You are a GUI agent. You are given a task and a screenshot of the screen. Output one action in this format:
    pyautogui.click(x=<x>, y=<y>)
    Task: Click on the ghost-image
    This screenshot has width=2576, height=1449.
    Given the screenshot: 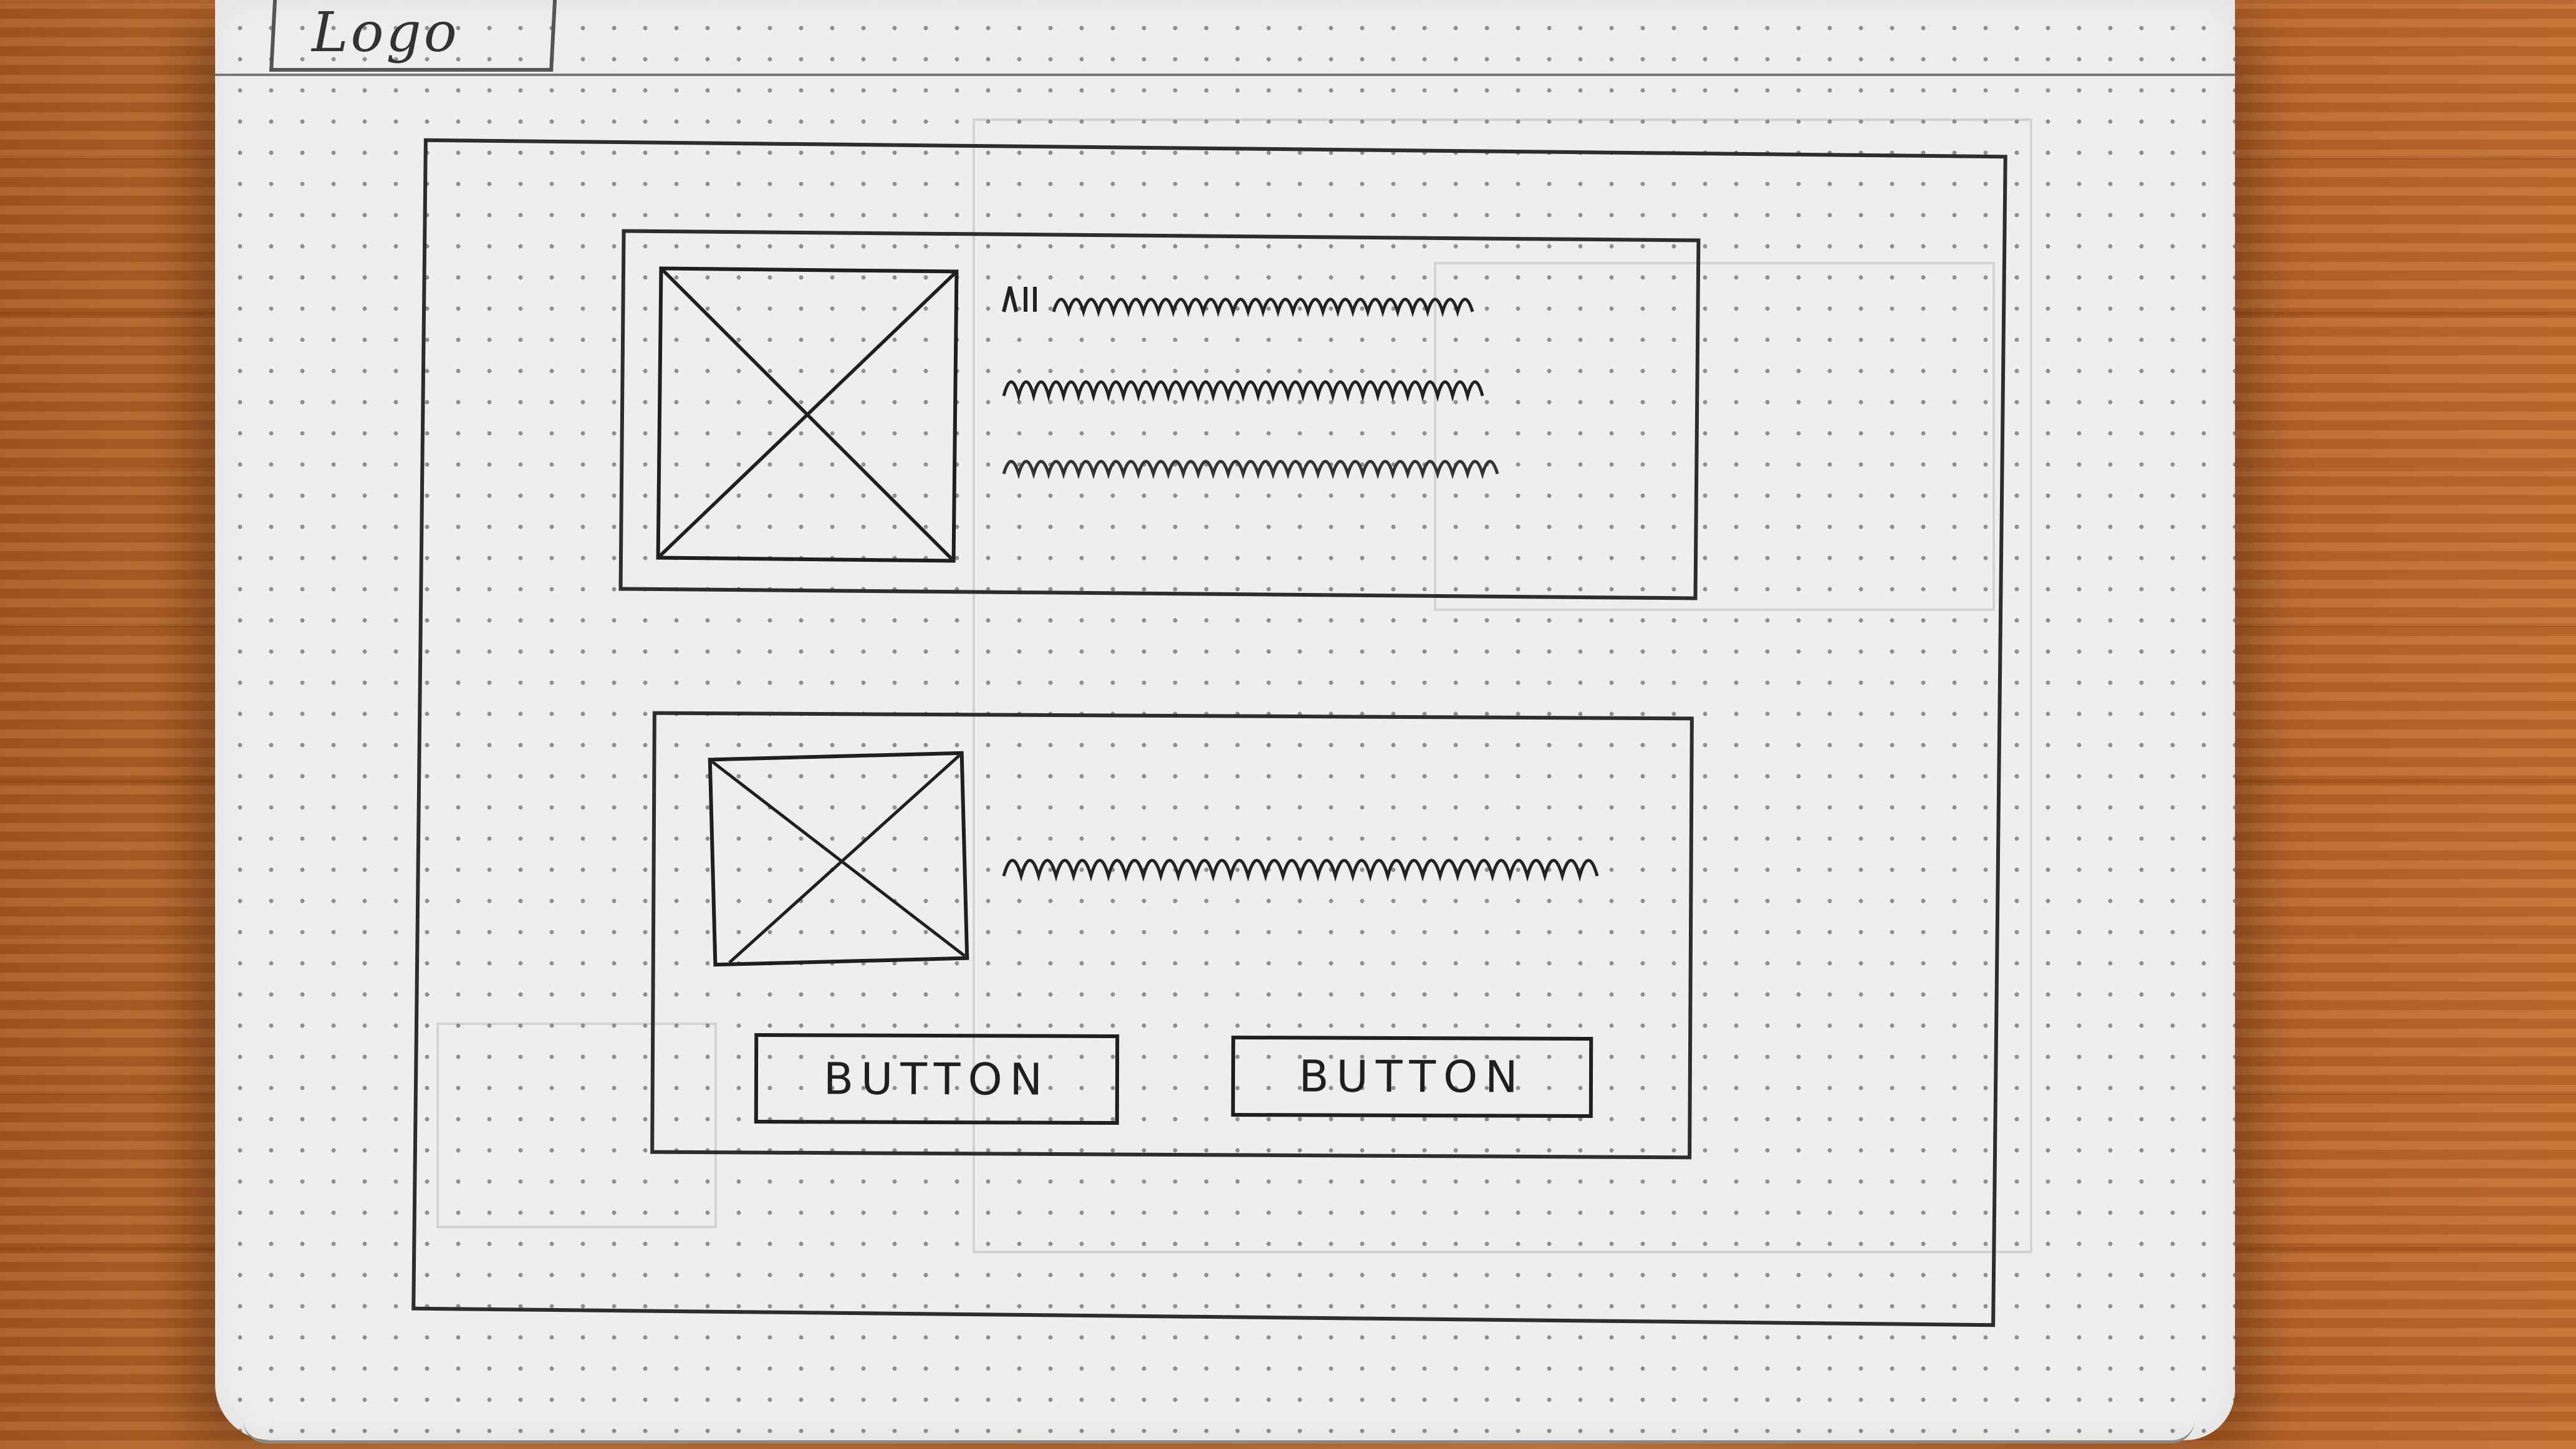 What is the action you would take?
    pyautogui.click(x=576, y=1125)
    